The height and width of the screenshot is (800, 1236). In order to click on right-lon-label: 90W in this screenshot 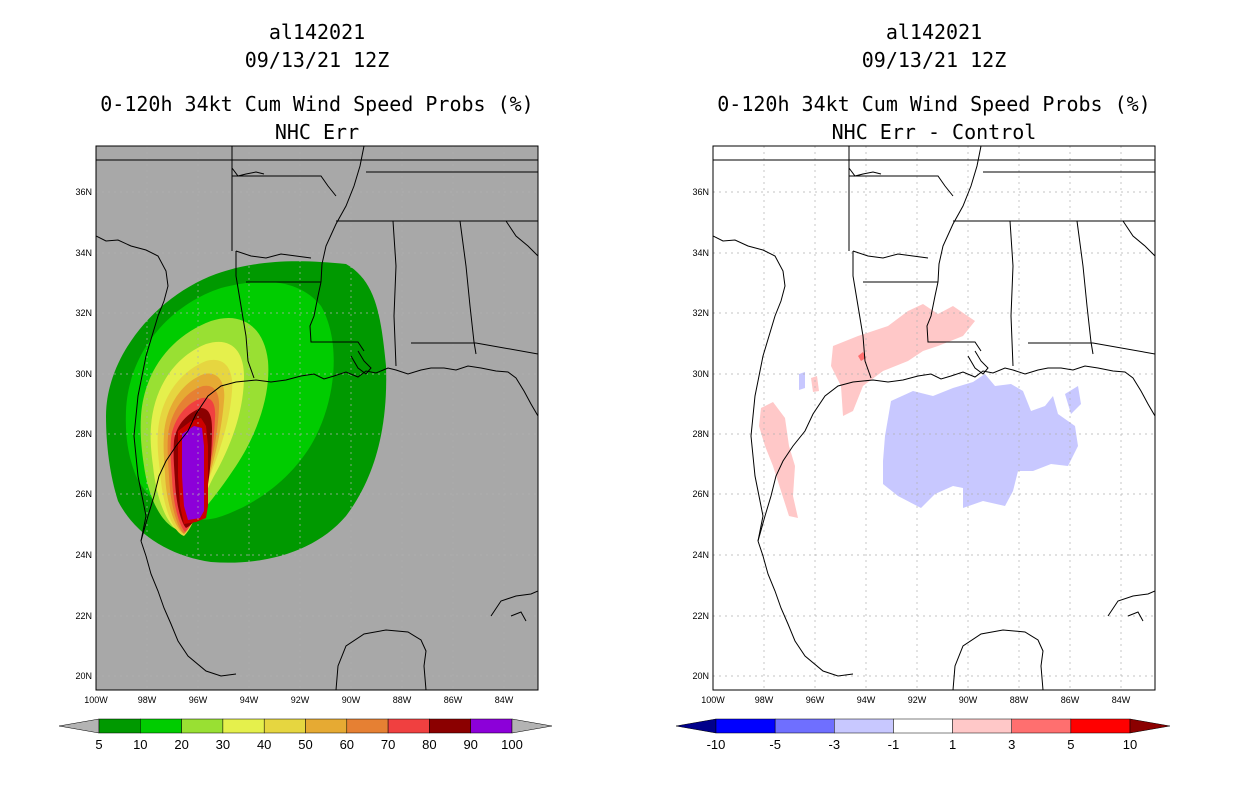, I will do `click(968, 700)`.